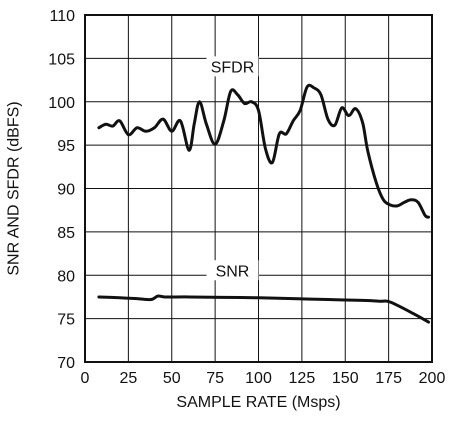 Image resolution: width=462 pixels, height=421 pixels. Describe the element at coordinates (302, 378) in the screenshot. I see `x-tick-label: 125` at that location.